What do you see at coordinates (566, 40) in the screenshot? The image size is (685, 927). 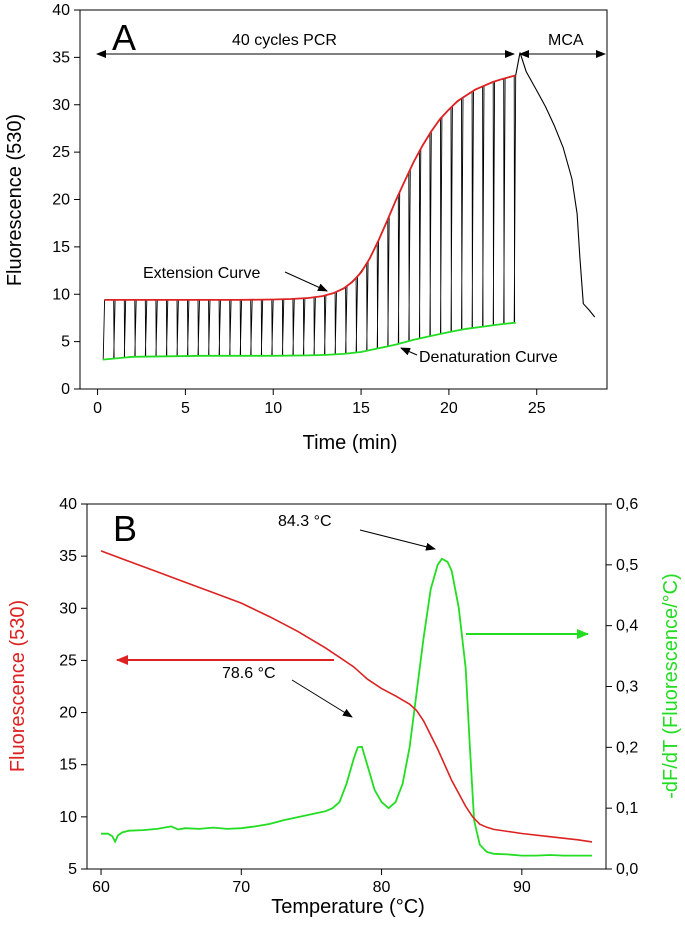 I see `mca-span-label: MCA` at bounding box center [566, 40].